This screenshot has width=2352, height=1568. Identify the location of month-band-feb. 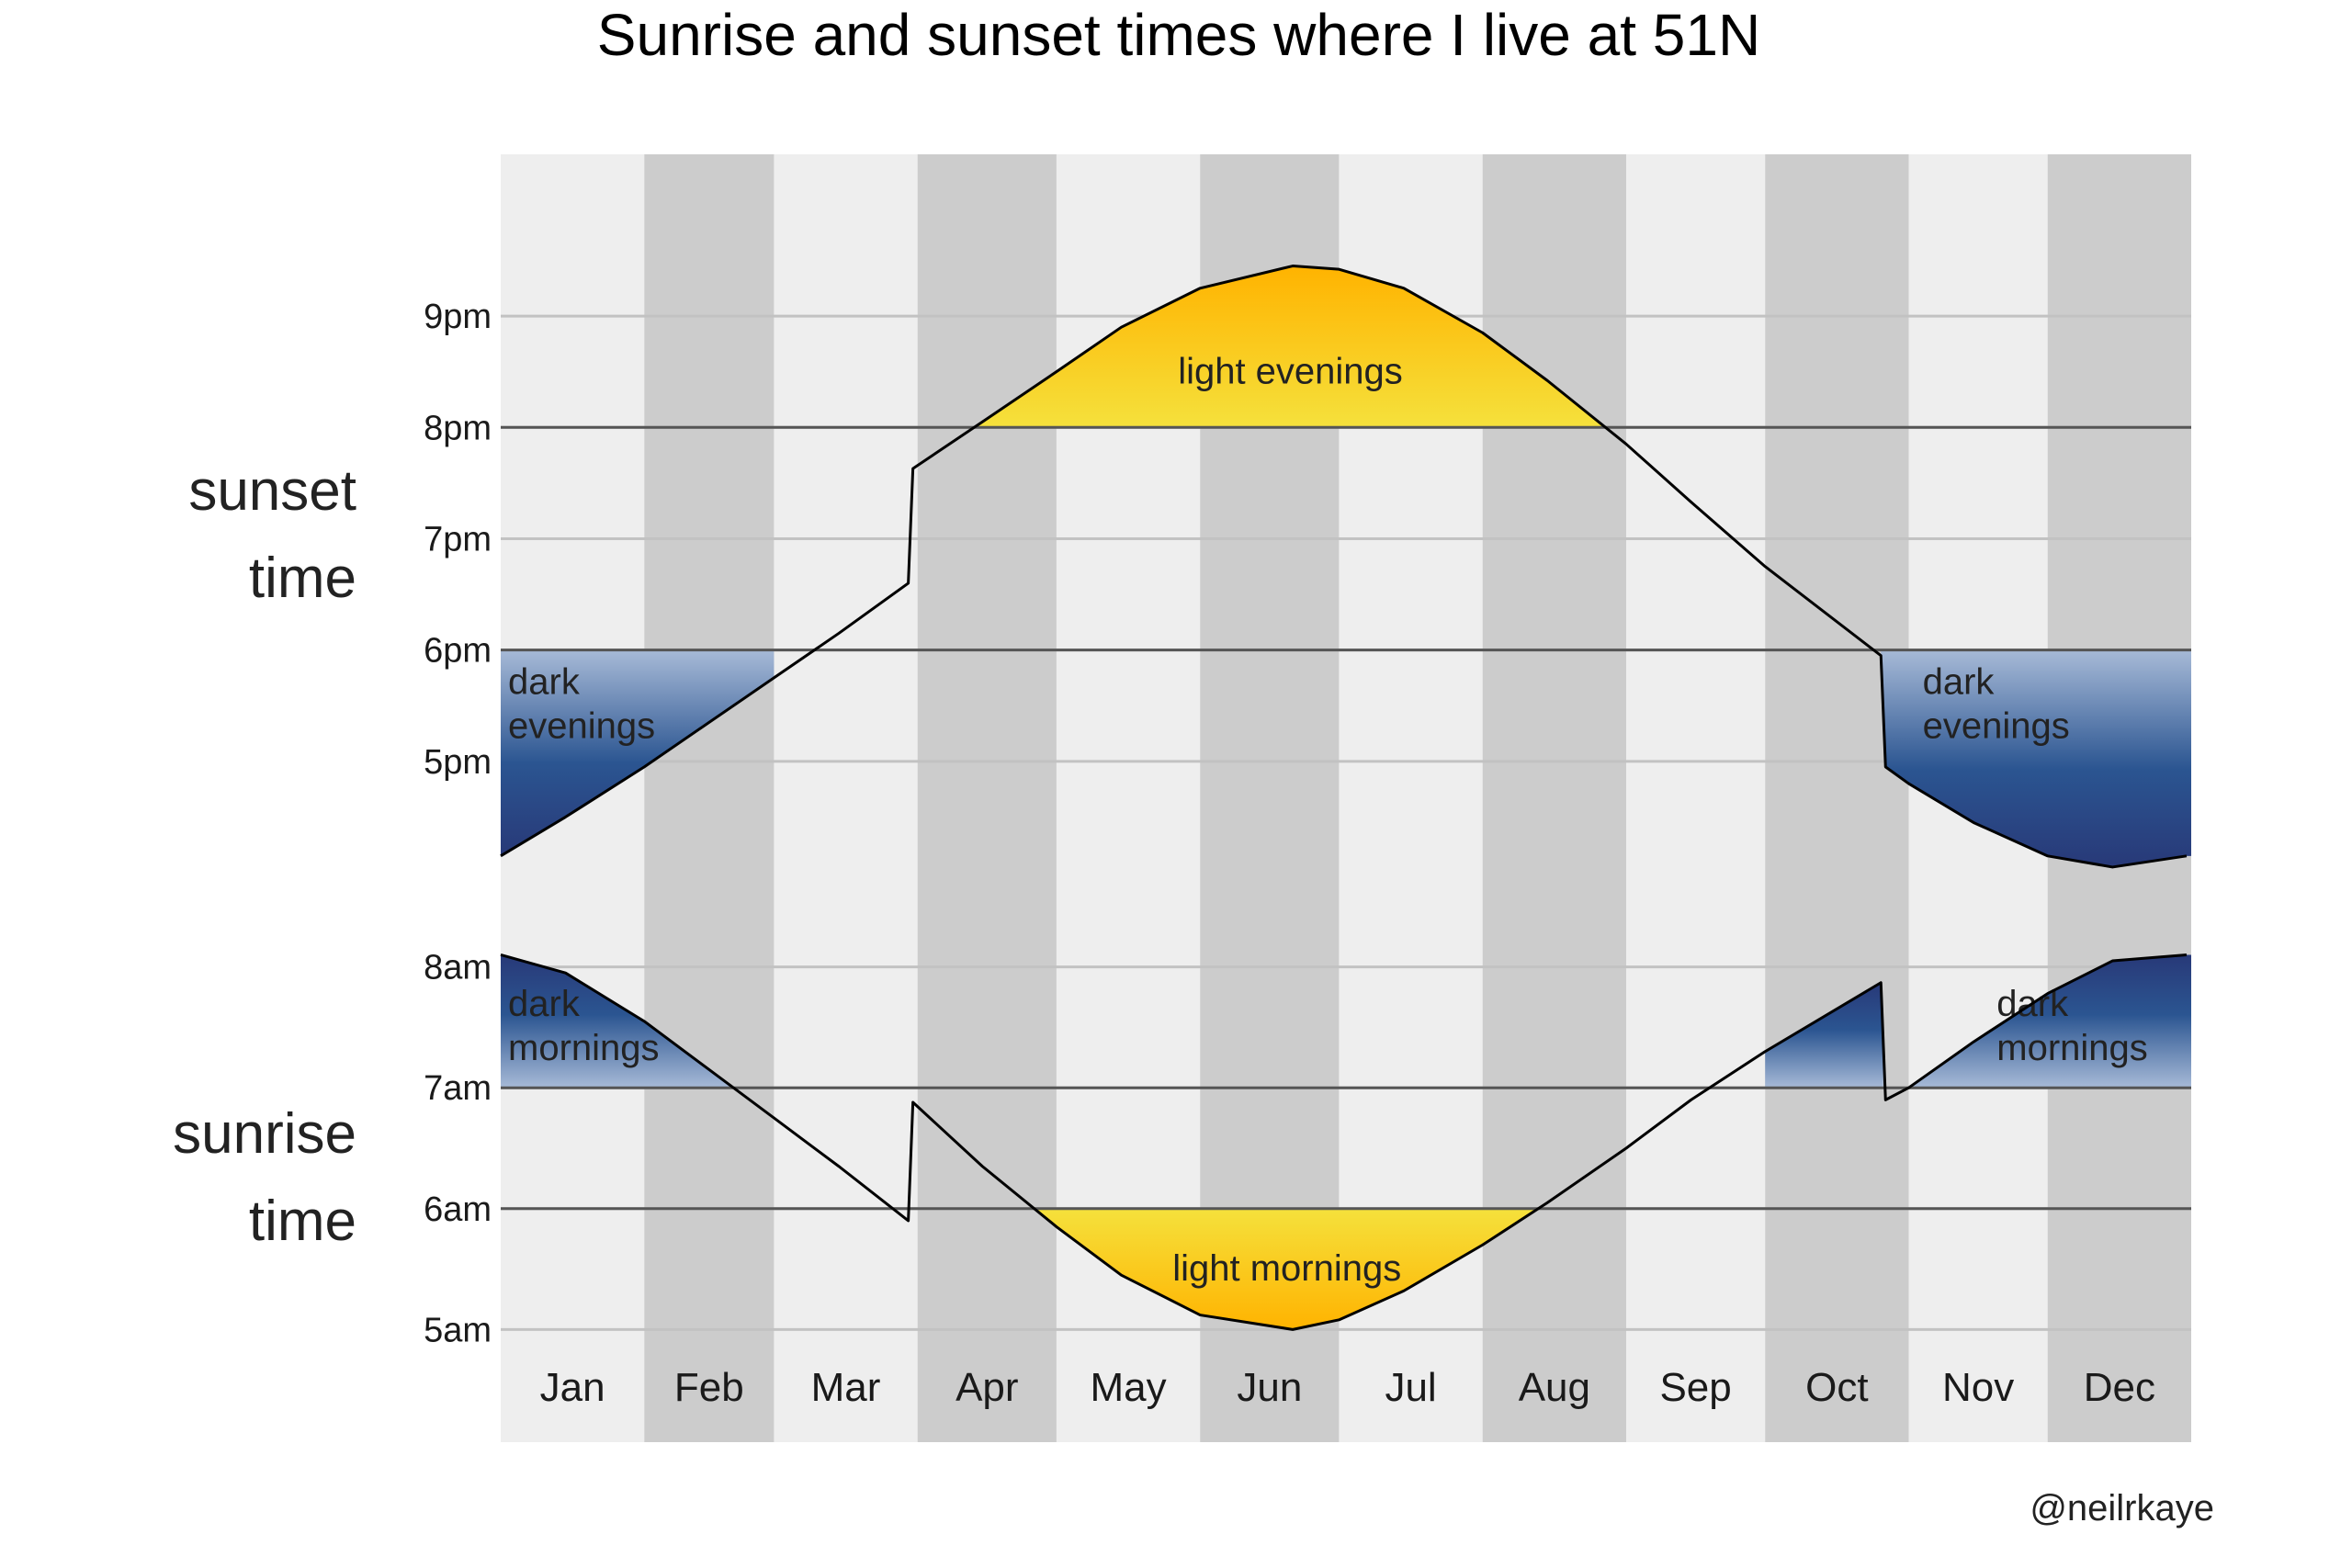
(709, 798).